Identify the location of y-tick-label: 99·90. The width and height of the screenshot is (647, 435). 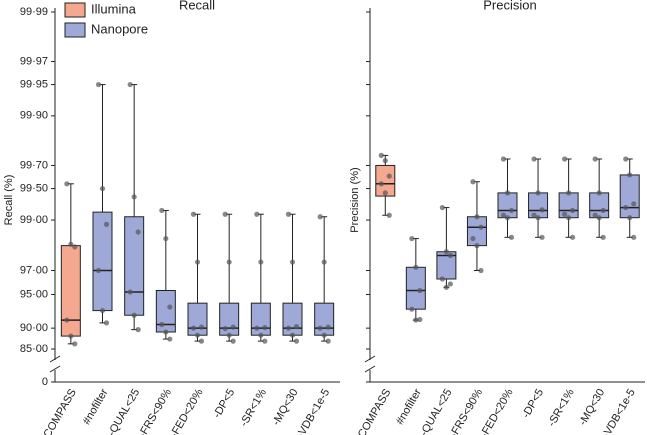
(34, 116).